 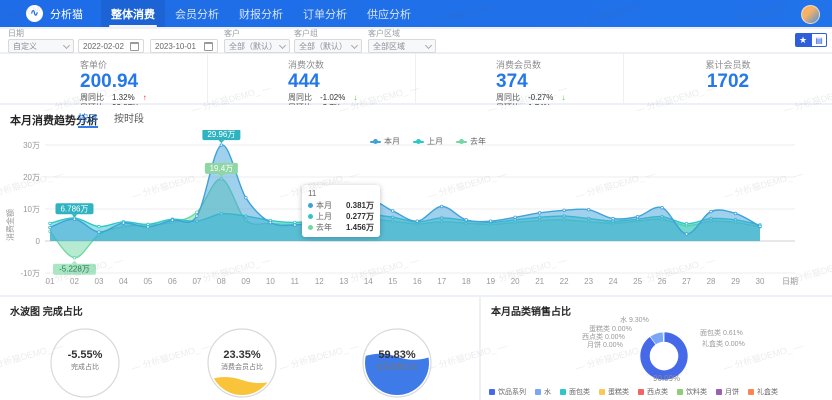 I want to click on pie-legend-item-礼盒类: 礼盒类, so click(x=763, y=392).